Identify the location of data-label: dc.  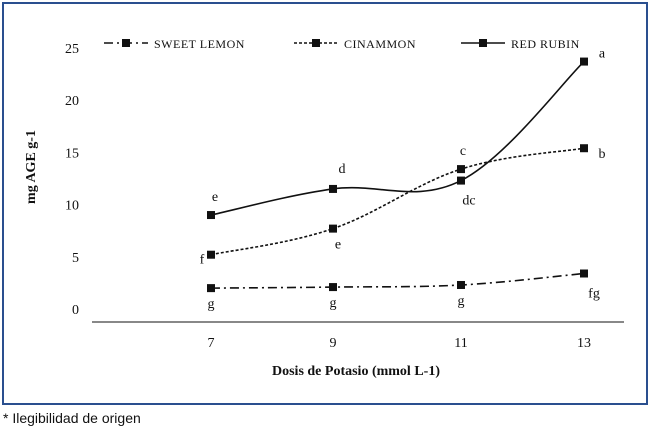
(468, 201).